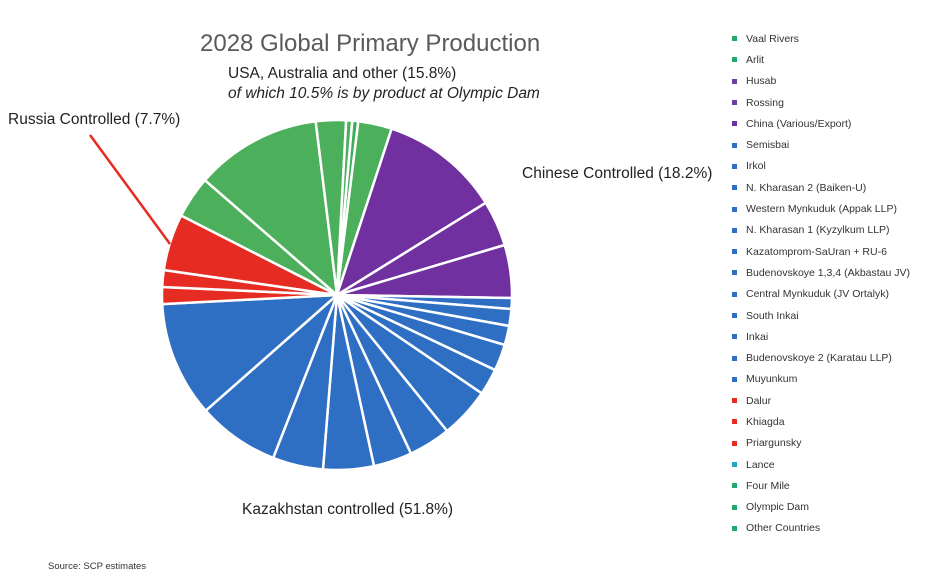 The width and height of the screenshot is (936, 584). What do you see at coordinates (832, 464) in the screenshot?
I see `legend-item: Lance` at bounding box center [832, 464].